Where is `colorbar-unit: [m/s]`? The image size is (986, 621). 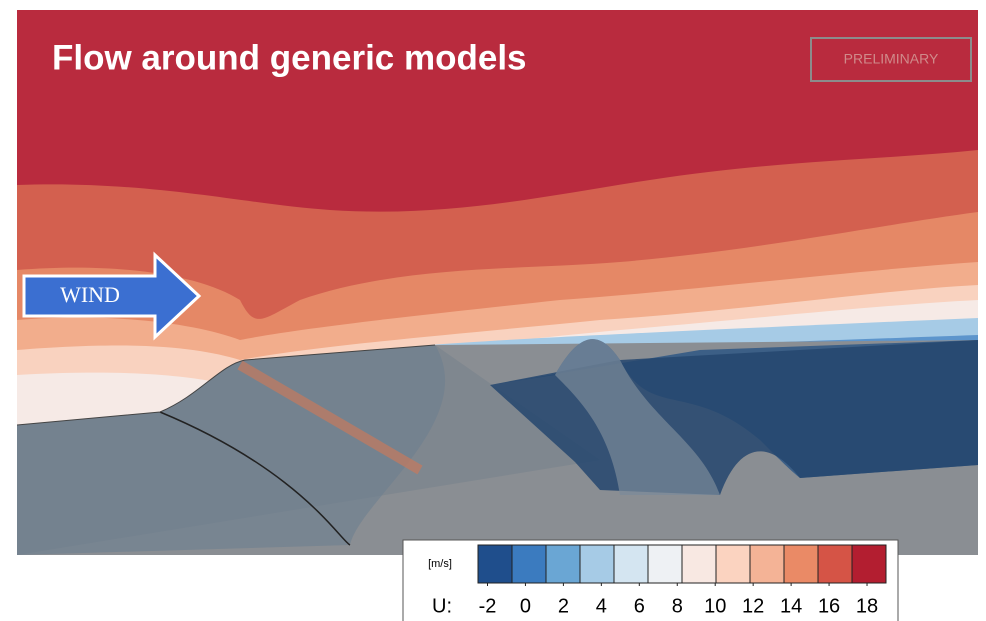 colorbar-unit: [m/s] is located at coordinates (440, 564).